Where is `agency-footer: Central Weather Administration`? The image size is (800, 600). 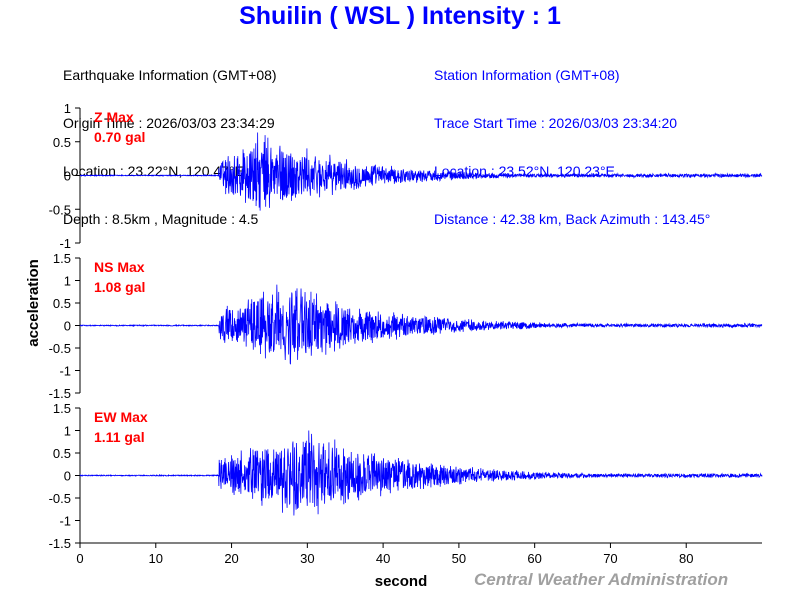
agency-footer: Central Weather Administration is located at coordinates (601, 579).